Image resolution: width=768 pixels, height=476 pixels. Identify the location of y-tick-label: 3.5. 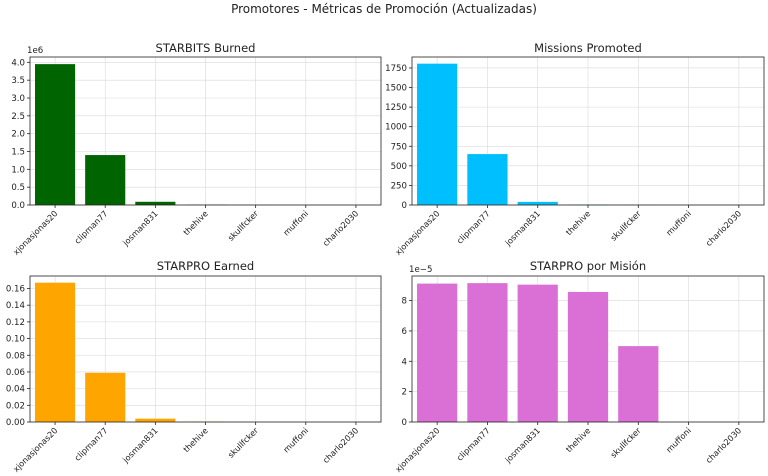
(18, 81).